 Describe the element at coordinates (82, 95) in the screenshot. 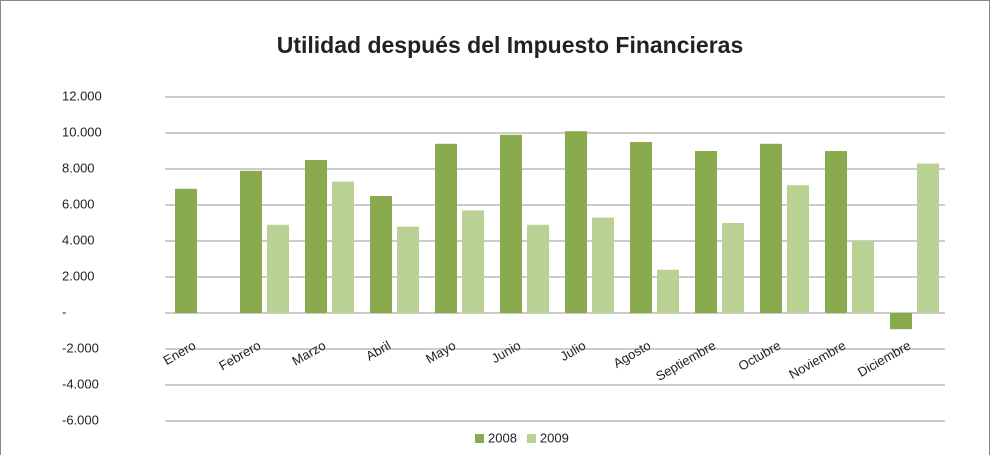

I see `y-tick-label: 12.000` at that location.